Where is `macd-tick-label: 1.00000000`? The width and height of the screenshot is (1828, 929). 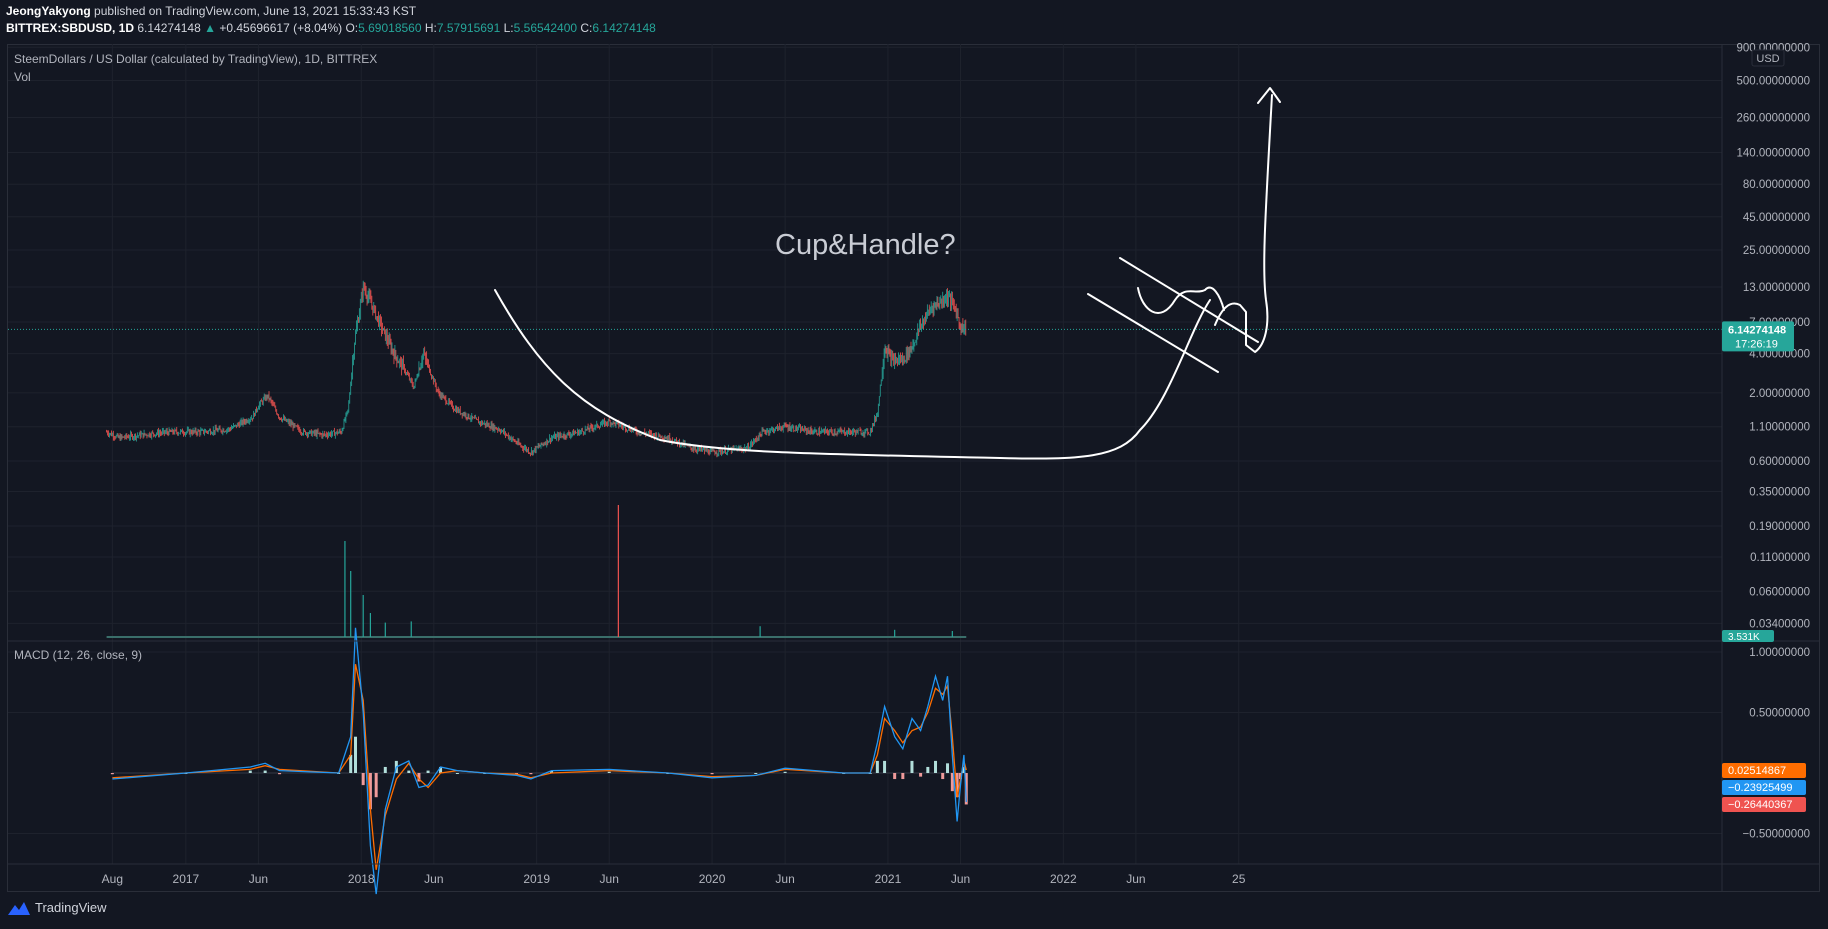 macd-tick-label: 1.00000000 is located at coordinates (1779, 653).